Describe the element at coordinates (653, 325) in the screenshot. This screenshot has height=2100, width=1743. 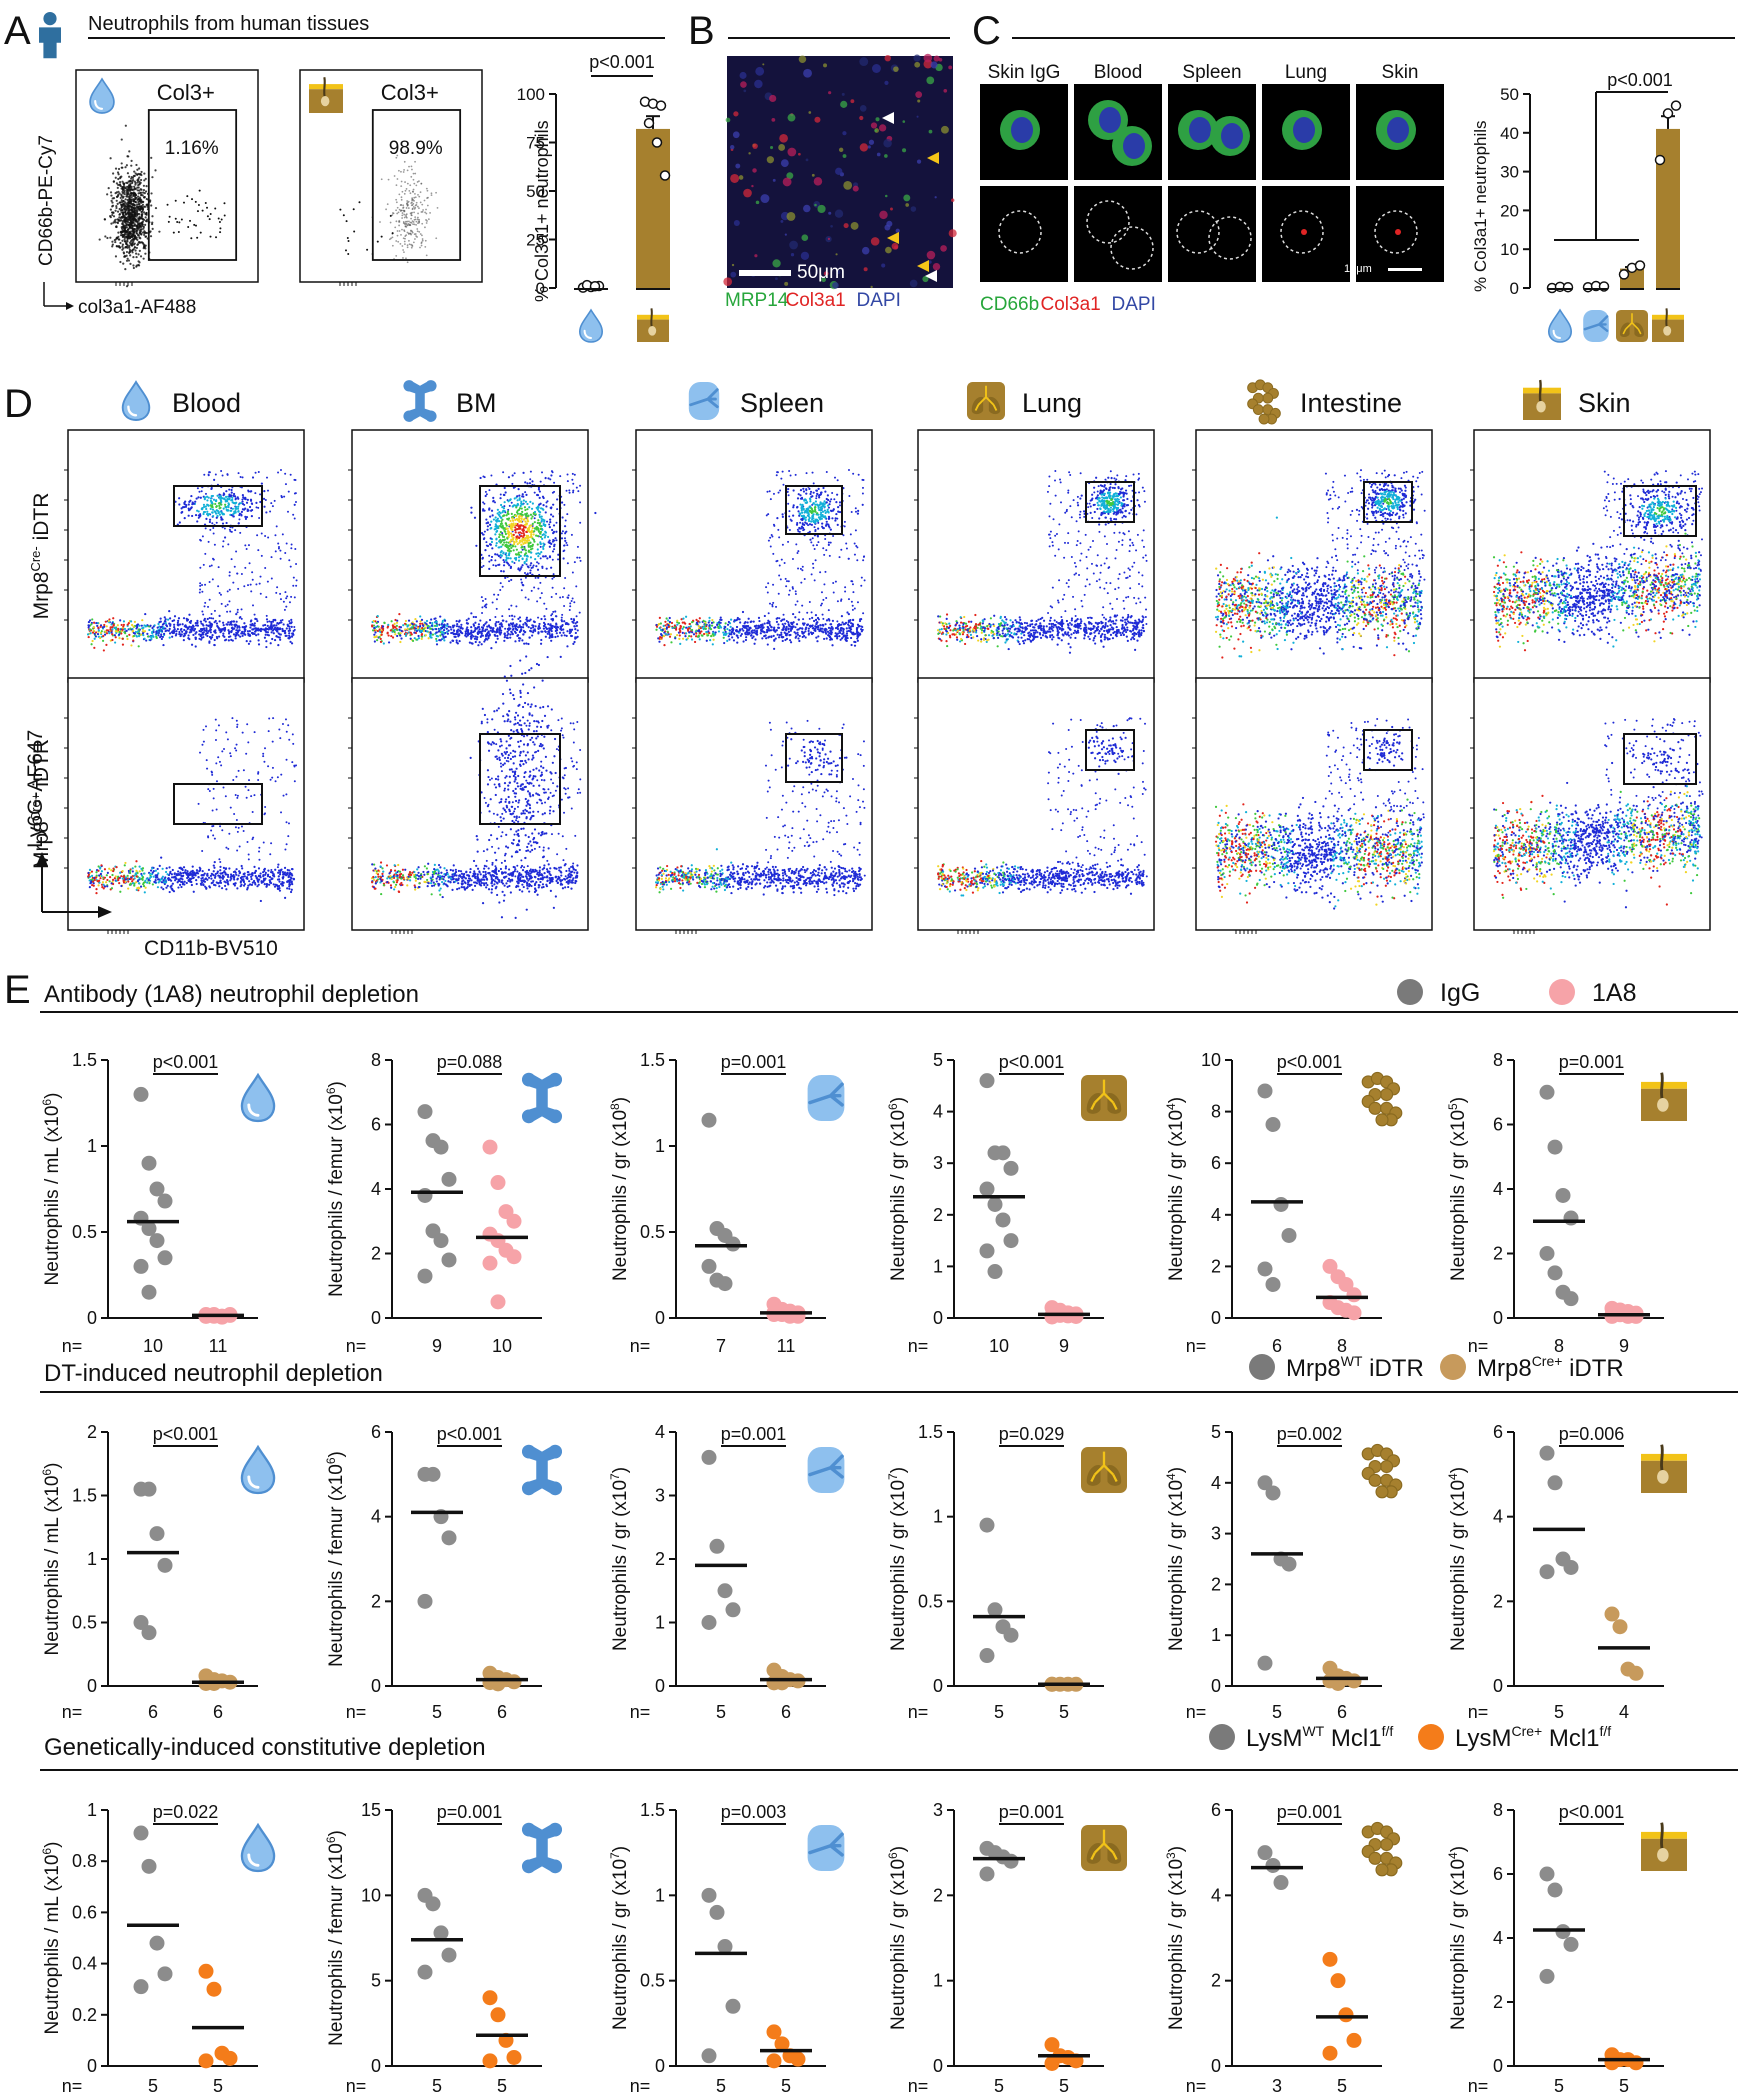
I see `skin-icon` at that location.